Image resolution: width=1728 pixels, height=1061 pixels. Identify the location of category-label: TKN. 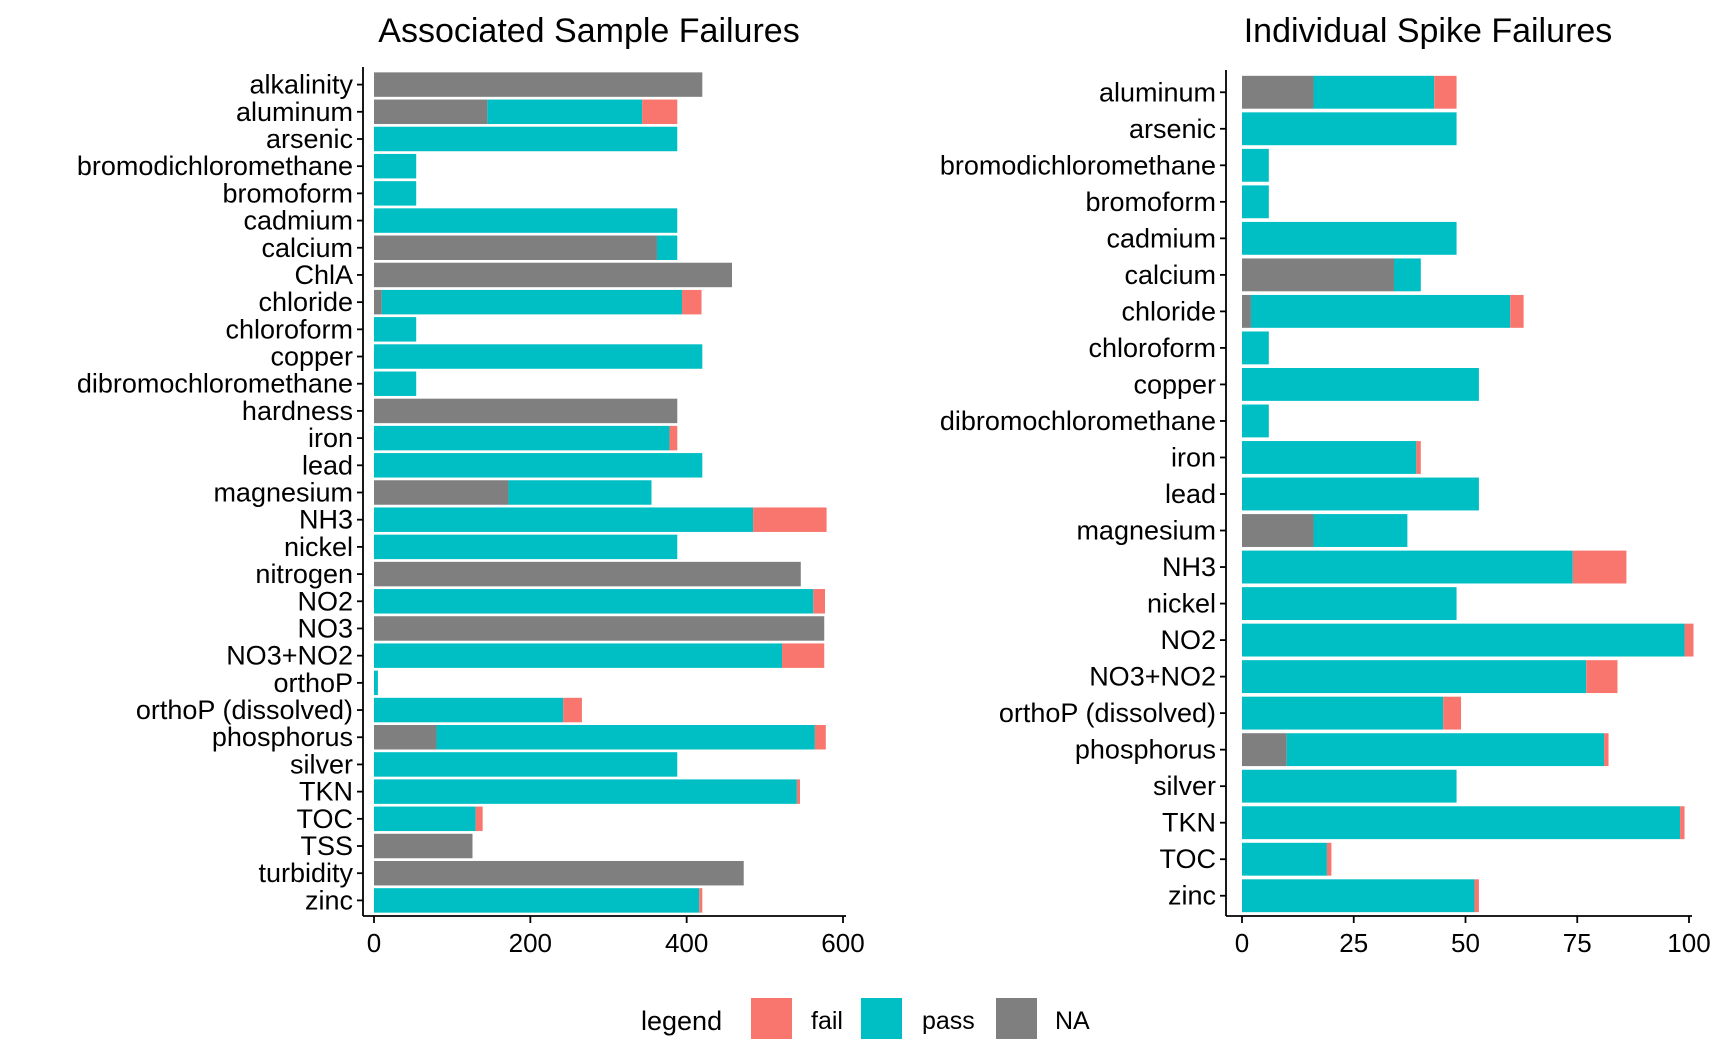
(1189, 823).